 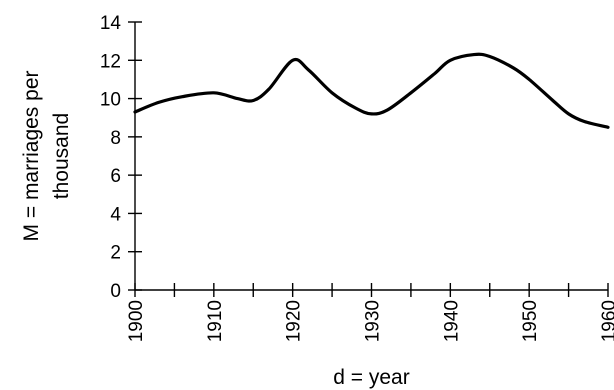 I want to click on y-tick-label: 8, so click(x=115, y=138).